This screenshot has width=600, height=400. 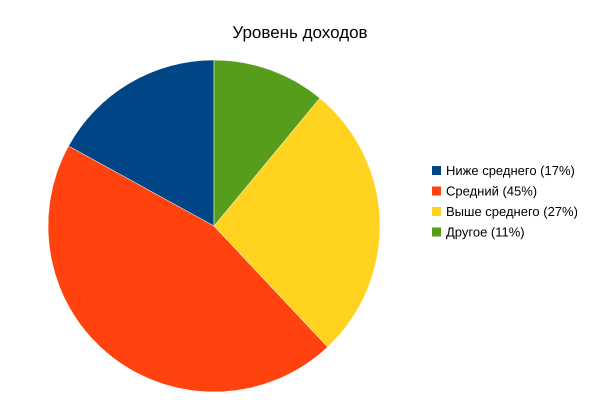 What do you see at coordinates (492, 191) in the screenshot?
I see `legend-label: Средний (45%)` at bounding box center [492, 191].